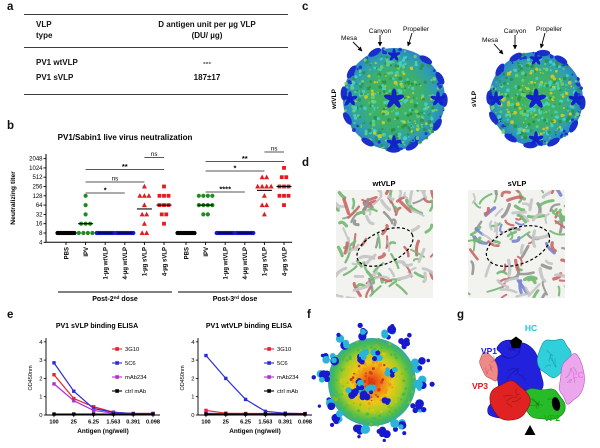 This screenshot has height=448, width=600. I want to click on y-axis-label: OD450nm, so click(183, 377).